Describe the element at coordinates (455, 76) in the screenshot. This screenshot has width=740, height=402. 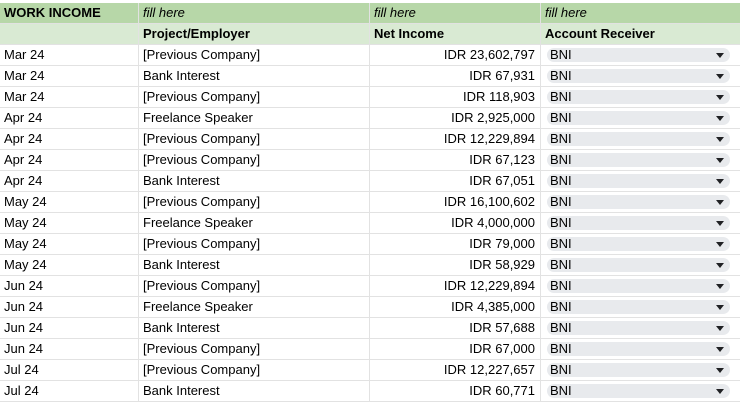
I see `net-income-cell: IDR 67,931` at that location.